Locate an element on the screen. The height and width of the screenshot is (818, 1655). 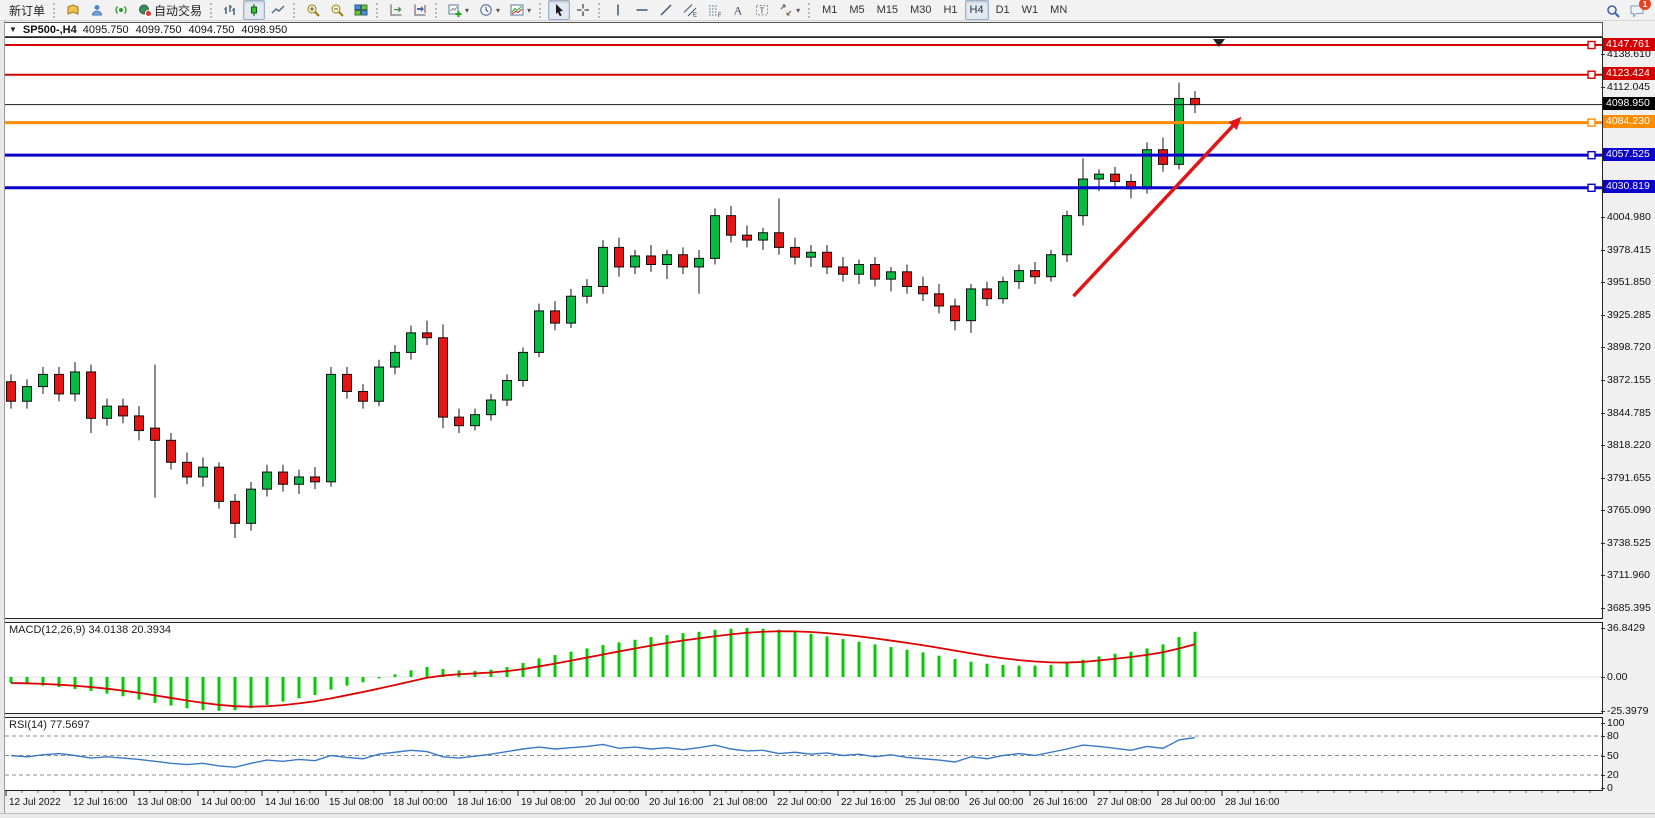
candlestick-mode-button is located at coordinates (254, 10).